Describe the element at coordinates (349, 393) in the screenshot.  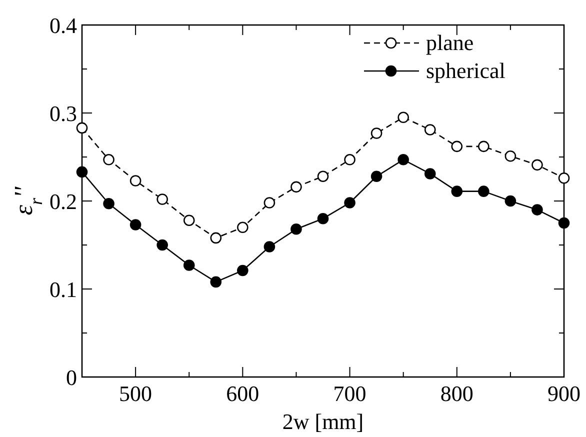
I see `x-tick-label: 700` at that location.